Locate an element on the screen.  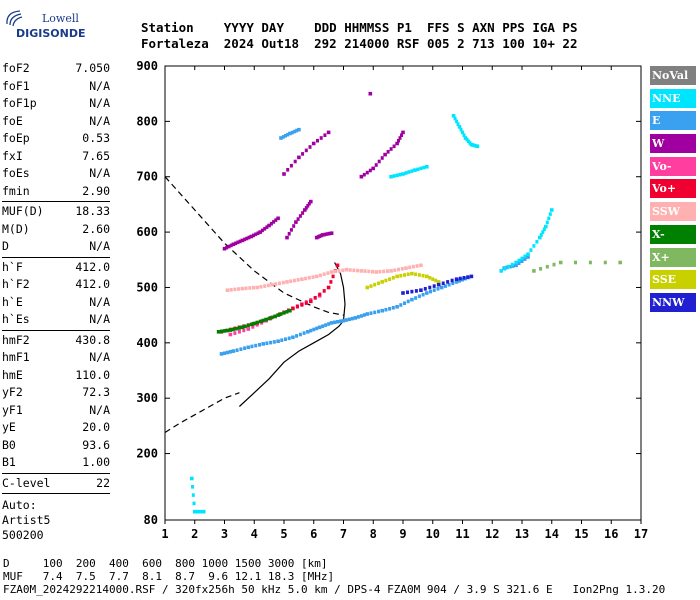
y-tick-label: 500 is located at coordinates (147, 287).